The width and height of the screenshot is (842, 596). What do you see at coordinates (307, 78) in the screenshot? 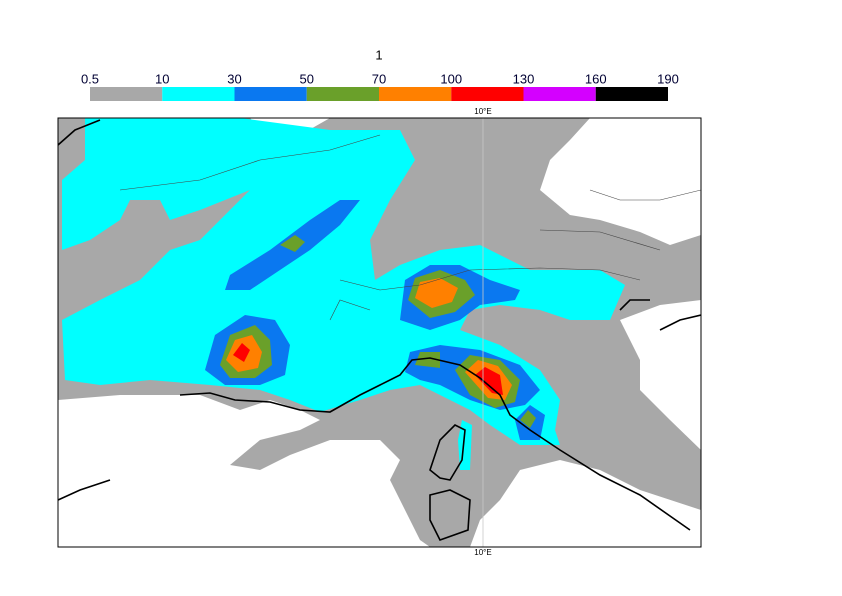
I see `colorbar-label: 50` at bounding box center [307, 78].